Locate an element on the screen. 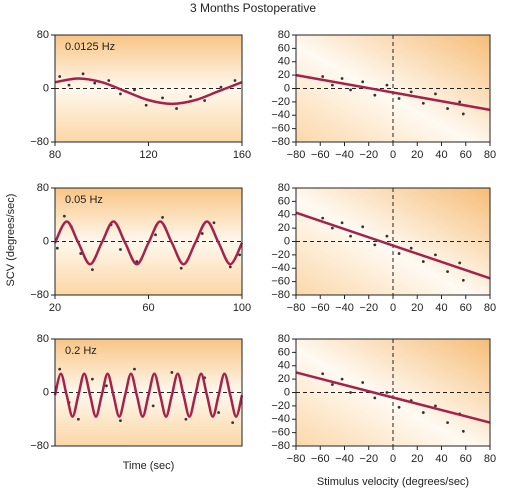 The width and height of the screenshot is (506, 490). x-tick-label: 100 is located at coordinates (242, 308).